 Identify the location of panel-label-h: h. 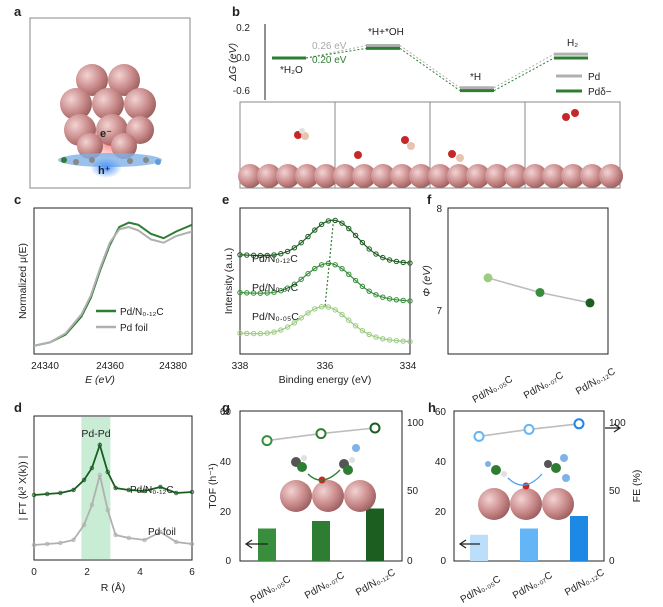
(432, 407).